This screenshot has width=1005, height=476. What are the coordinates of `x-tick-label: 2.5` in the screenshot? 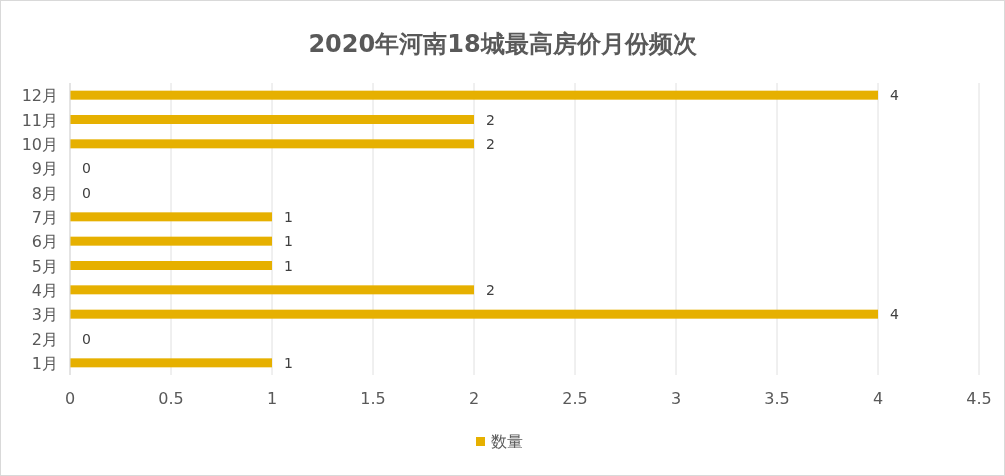 It's located at (575, 398).